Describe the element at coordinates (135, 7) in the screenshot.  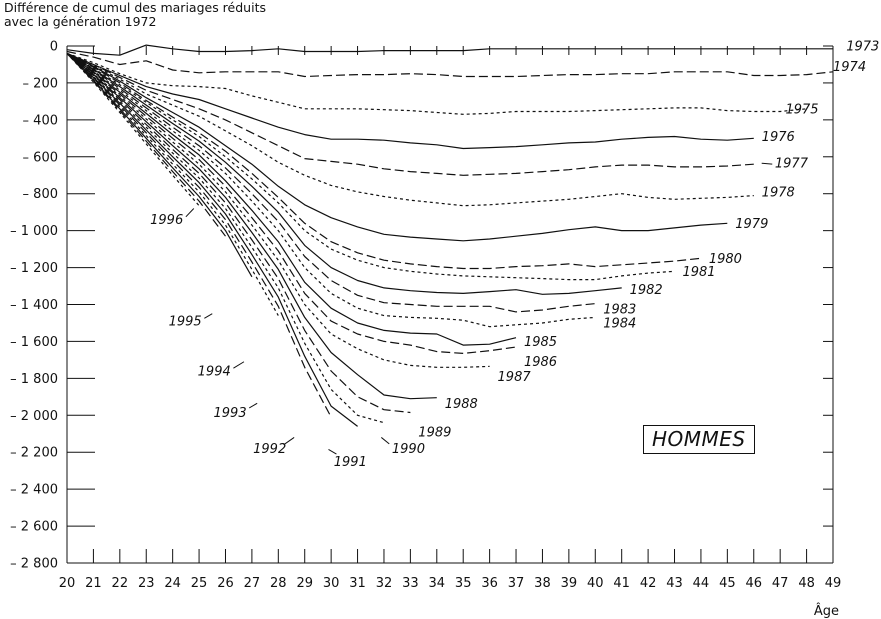
I see `chart-title-line-1: Différence de cumul des mariages réduits` at that location.